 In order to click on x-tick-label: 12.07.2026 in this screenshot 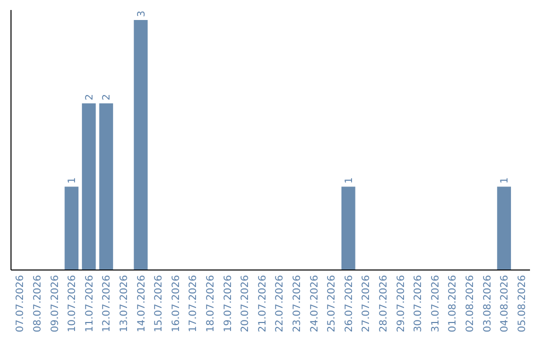, I will do `click(107, 303)`.